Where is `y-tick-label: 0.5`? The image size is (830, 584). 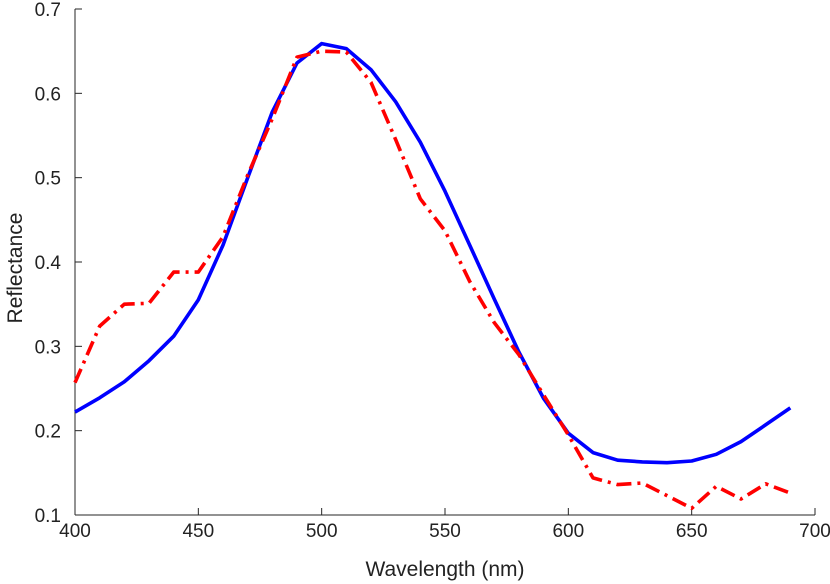 y-tick-label: 0.5 is located at coordinates (48, 179).